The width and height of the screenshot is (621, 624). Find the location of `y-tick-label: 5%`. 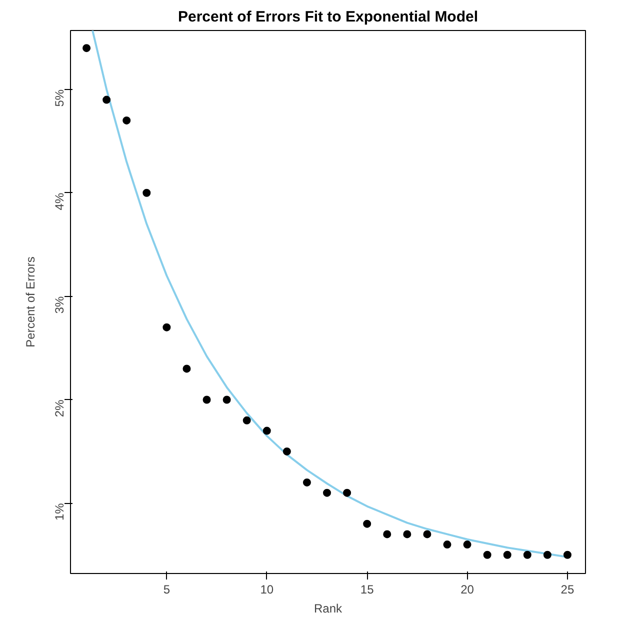

y-tick-label: 5% is located at coordinates (59, 98).